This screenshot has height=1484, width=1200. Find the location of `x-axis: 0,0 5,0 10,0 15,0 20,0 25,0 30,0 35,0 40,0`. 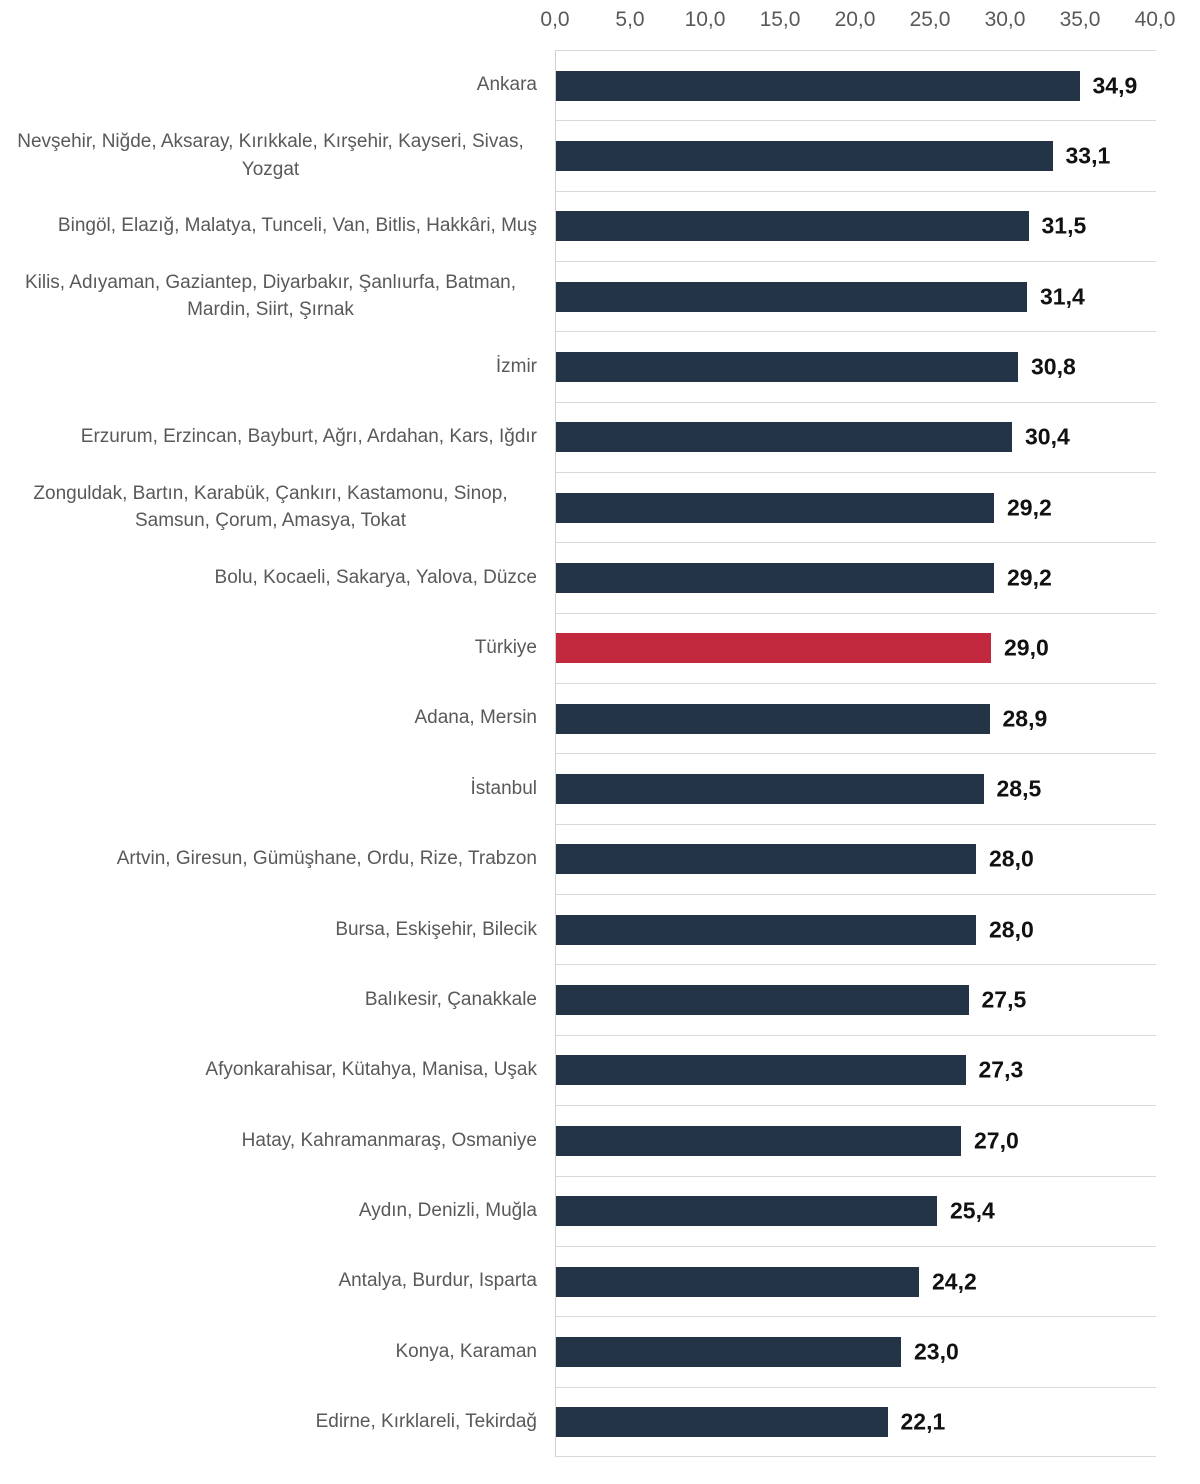

x-axis: 0,0 5,0 10,0 15,0 20,0 25,0 30,0 35,0 40,0 is located at coordinates (600, 22).